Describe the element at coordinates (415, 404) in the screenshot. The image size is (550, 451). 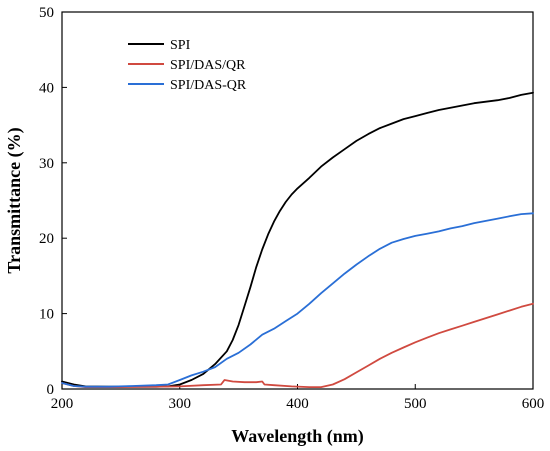
I see `x-tick-label: 500` at that location.